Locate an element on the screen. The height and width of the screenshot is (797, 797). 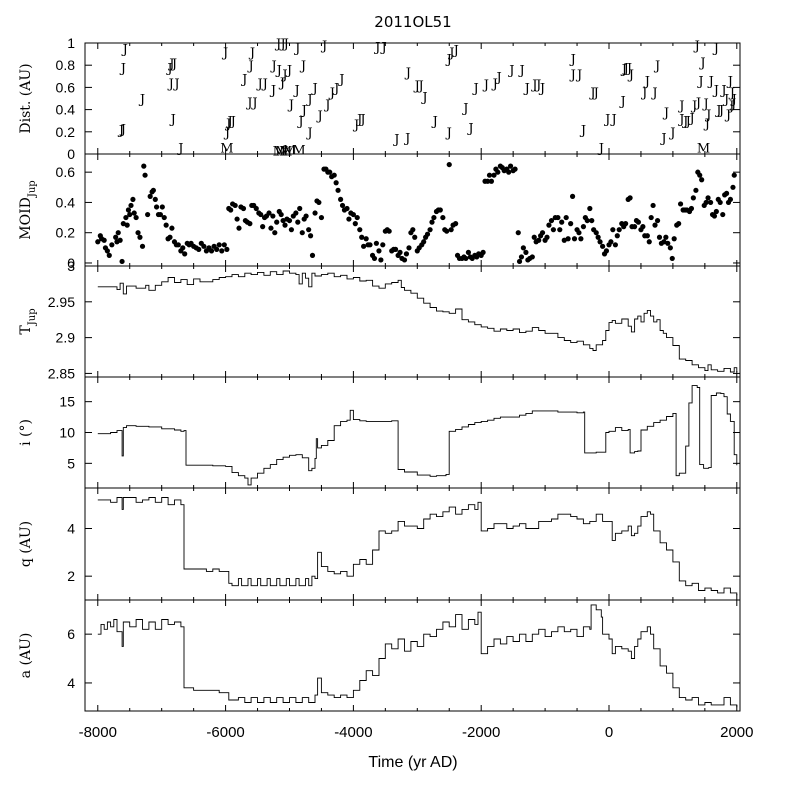
y-tick-label: 10 is located at coordinates (67, 433).